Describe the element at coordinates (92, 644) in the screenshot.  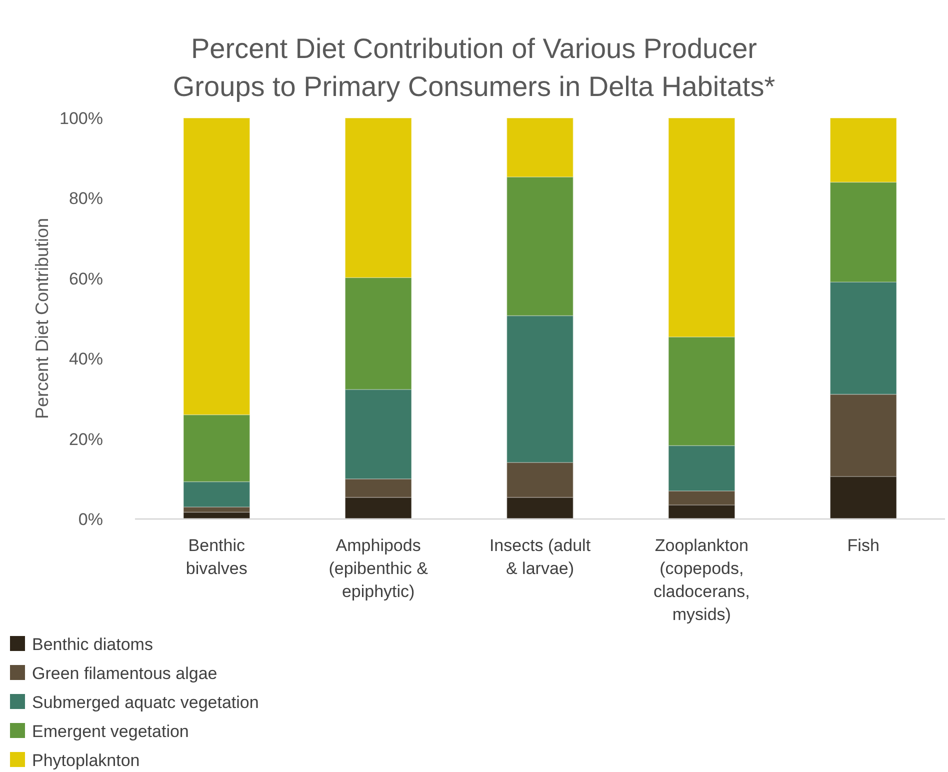
I see `legend-label: Benthic diatoms` at that location.